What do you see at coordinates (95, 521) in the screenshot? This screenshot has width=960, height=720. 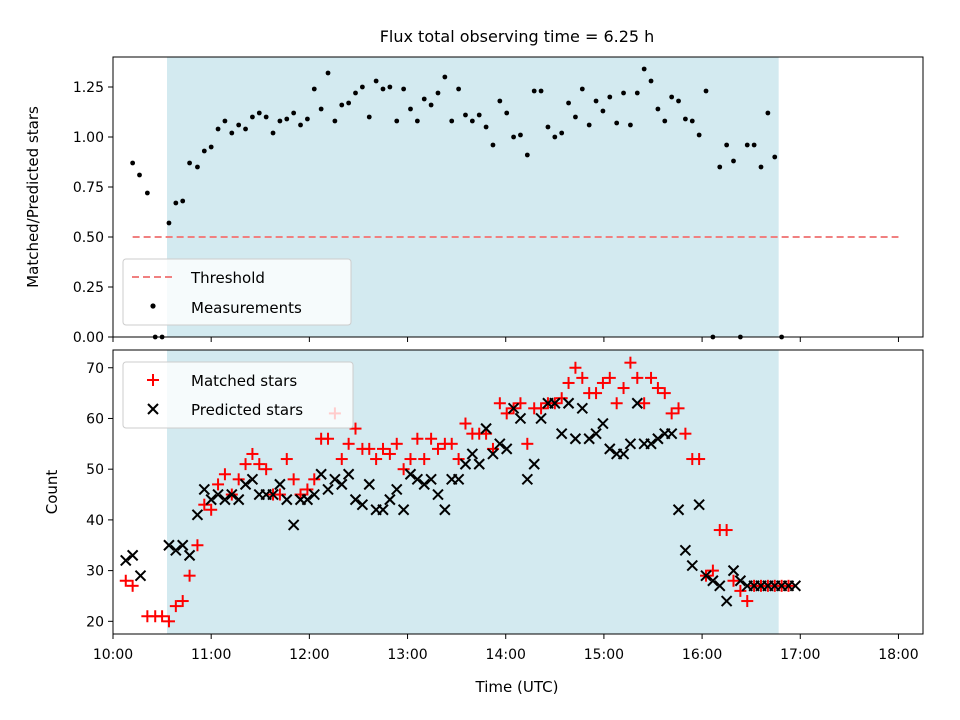 I see `count-y-tick-label: 40` at bounding box center [95, 521].